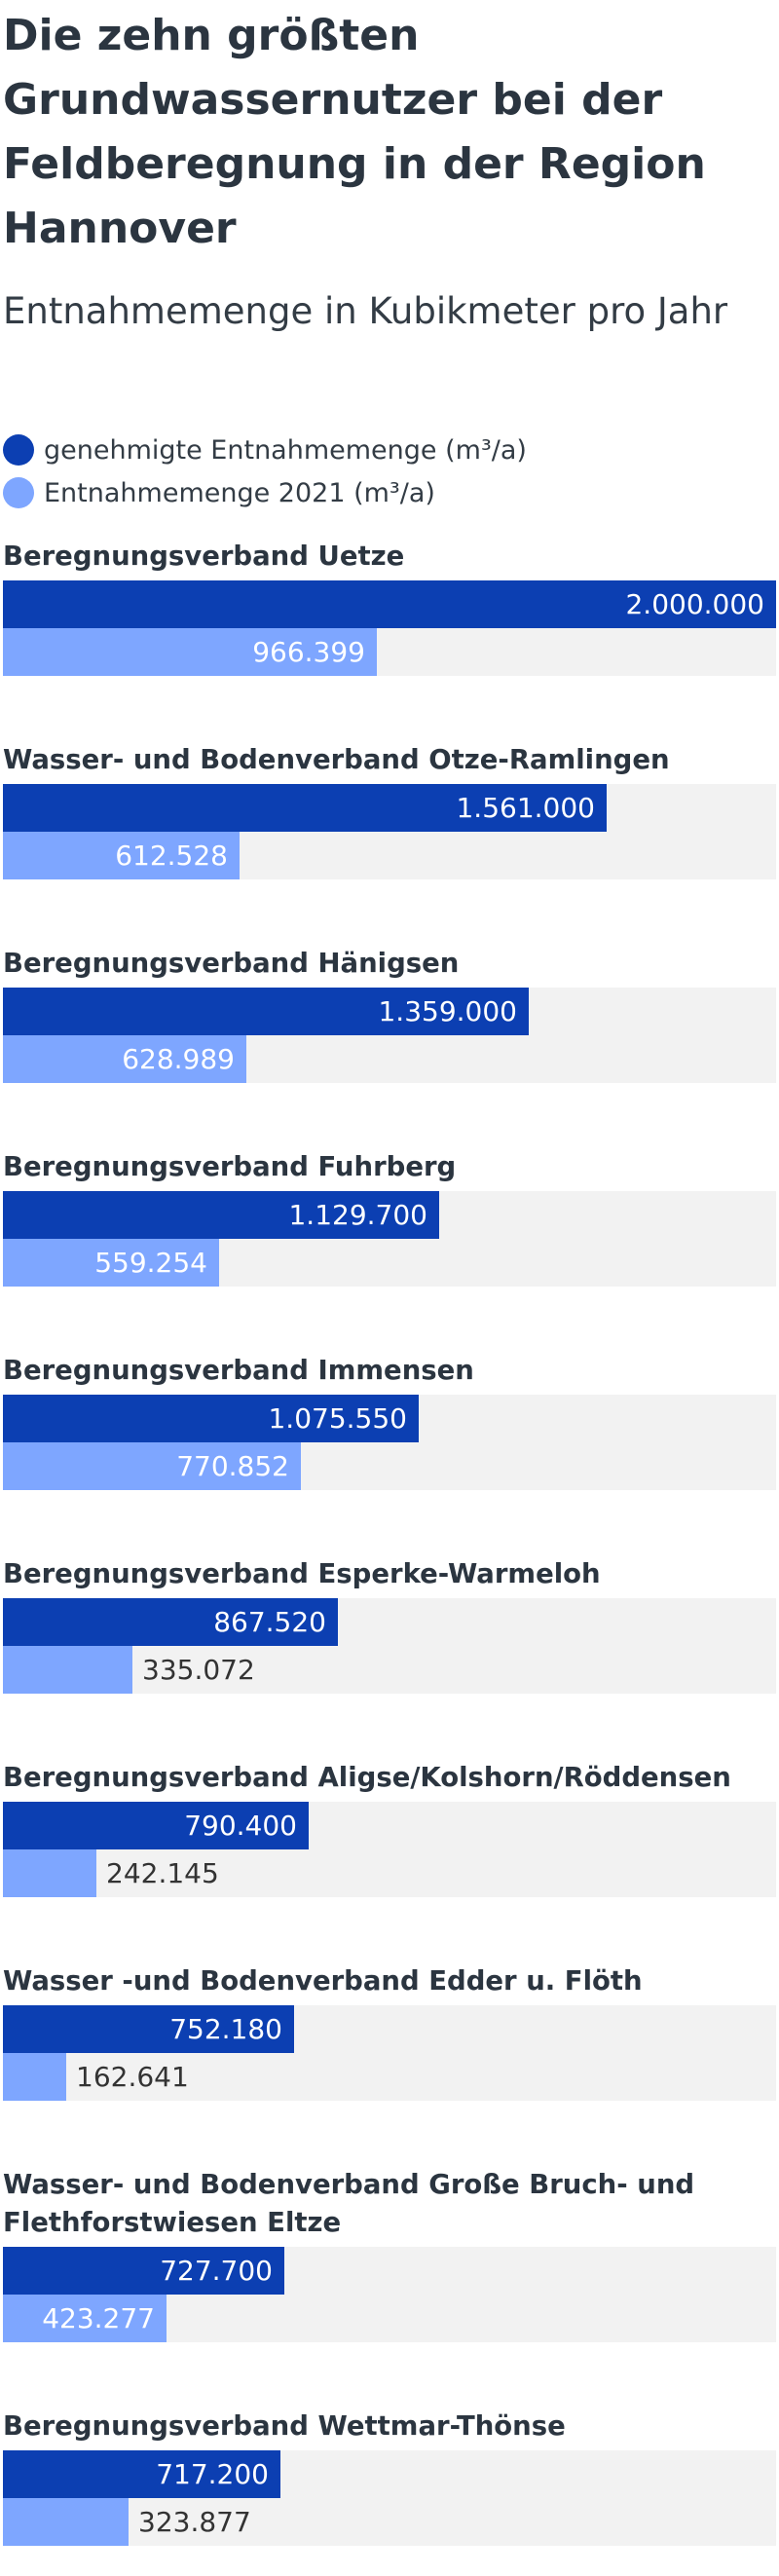  I want to click on value-label-2021: 323.877, so click(194, 2522).